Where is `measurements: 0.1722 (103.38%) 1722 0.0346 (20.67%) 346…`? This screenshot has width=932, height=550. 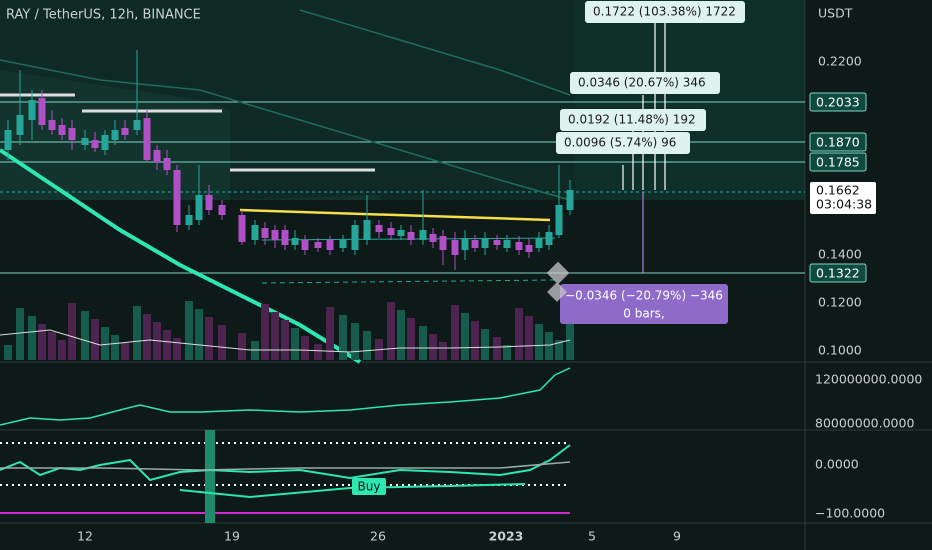
measurements: 0.1722 (103.38%) 1722 0.0346 (20.67%) 346… is located at coordinates (650, 77).